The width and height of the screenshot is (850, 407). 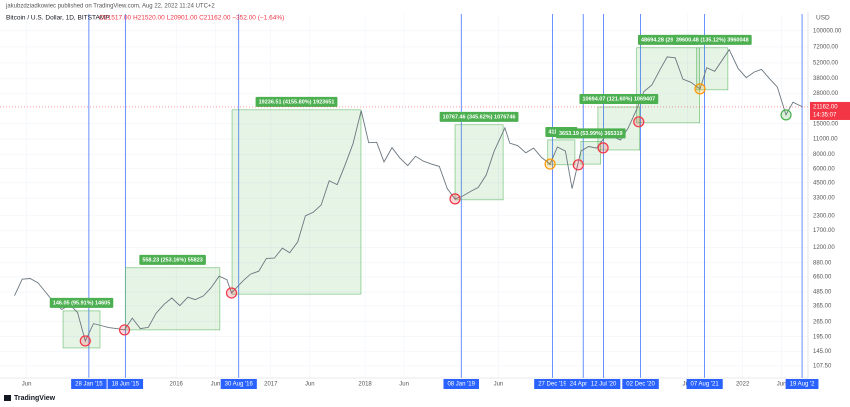 I want to click on measure-label: 48694.28 (299.20%) 4, so click(x=668, y=40).